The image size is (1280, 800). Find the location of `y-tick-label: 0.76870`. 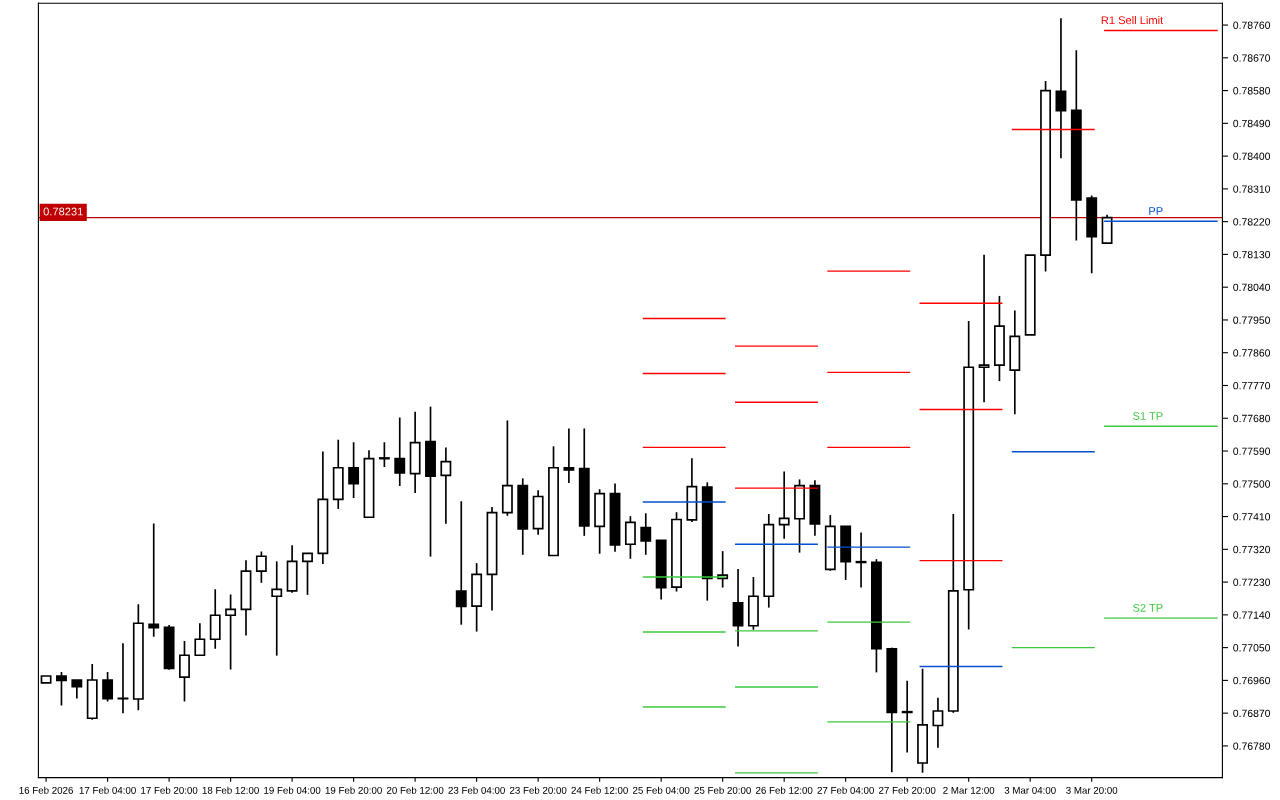

y-tick-label: 0.76870 is located at coordinates (1252, 713).